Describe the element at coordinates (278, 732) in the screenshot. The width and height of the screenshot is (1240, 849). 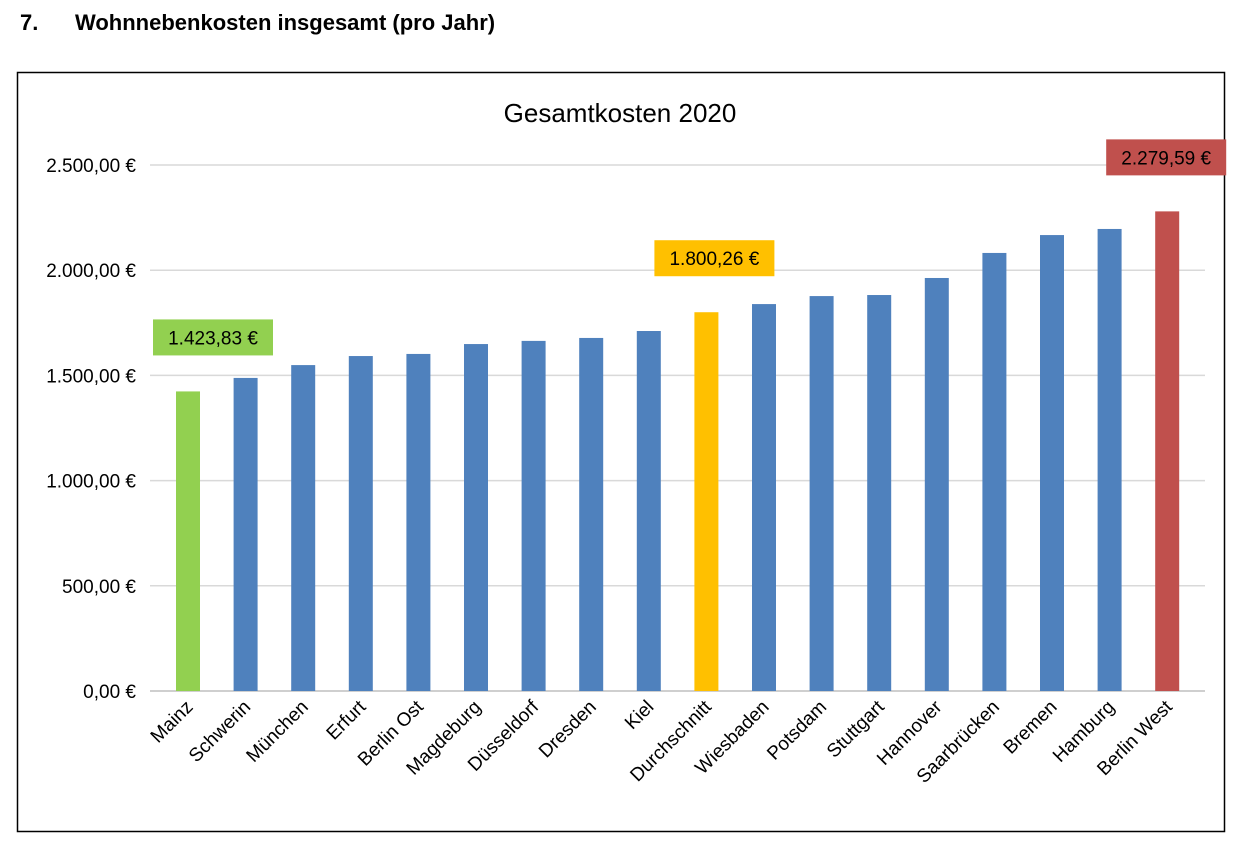
I see `x-tick-label: München` at that location.